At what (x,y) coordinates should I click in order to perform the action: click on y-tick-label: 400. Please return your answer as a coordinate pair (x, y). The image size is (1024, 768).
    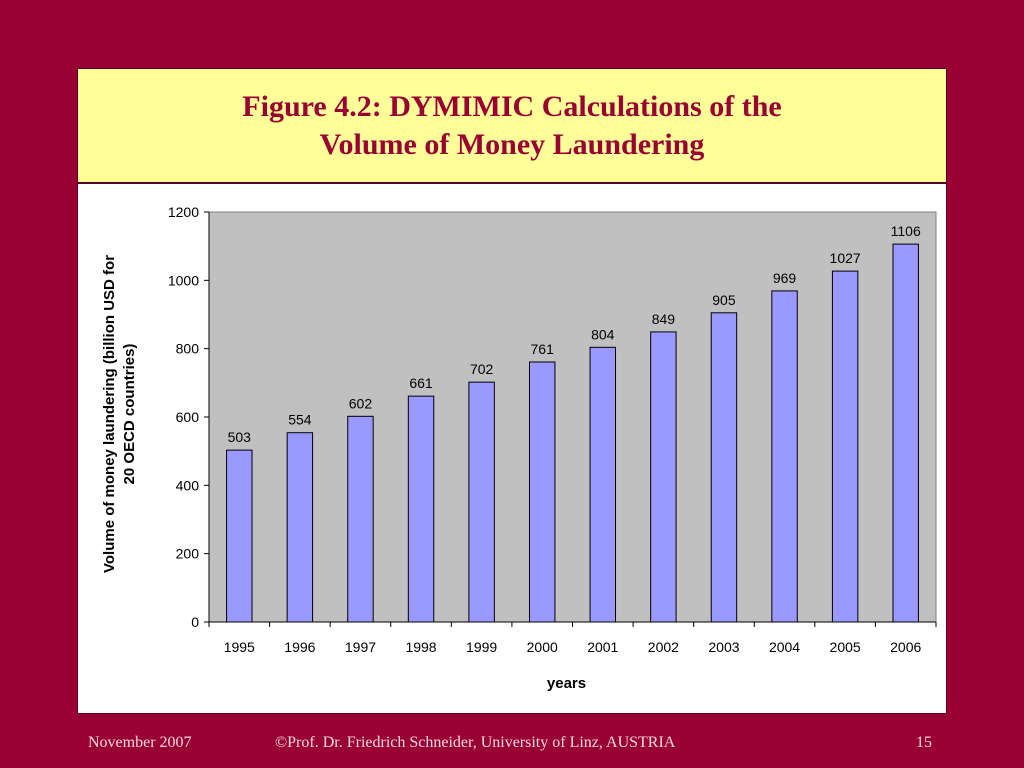
    Looking at the image, I should click on (188, 485).